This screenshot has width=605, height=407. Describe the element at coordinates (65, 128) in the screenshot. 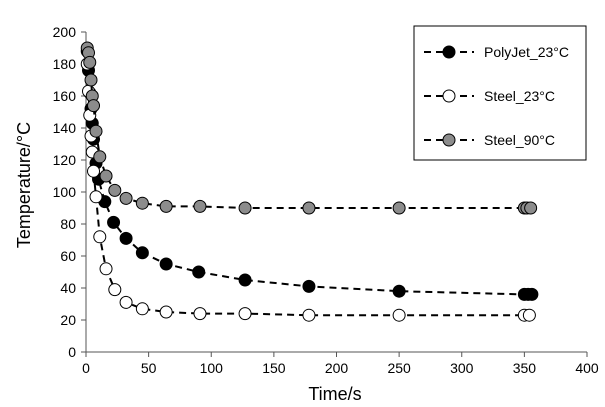

I see `y-tick-label: 140` at that location.